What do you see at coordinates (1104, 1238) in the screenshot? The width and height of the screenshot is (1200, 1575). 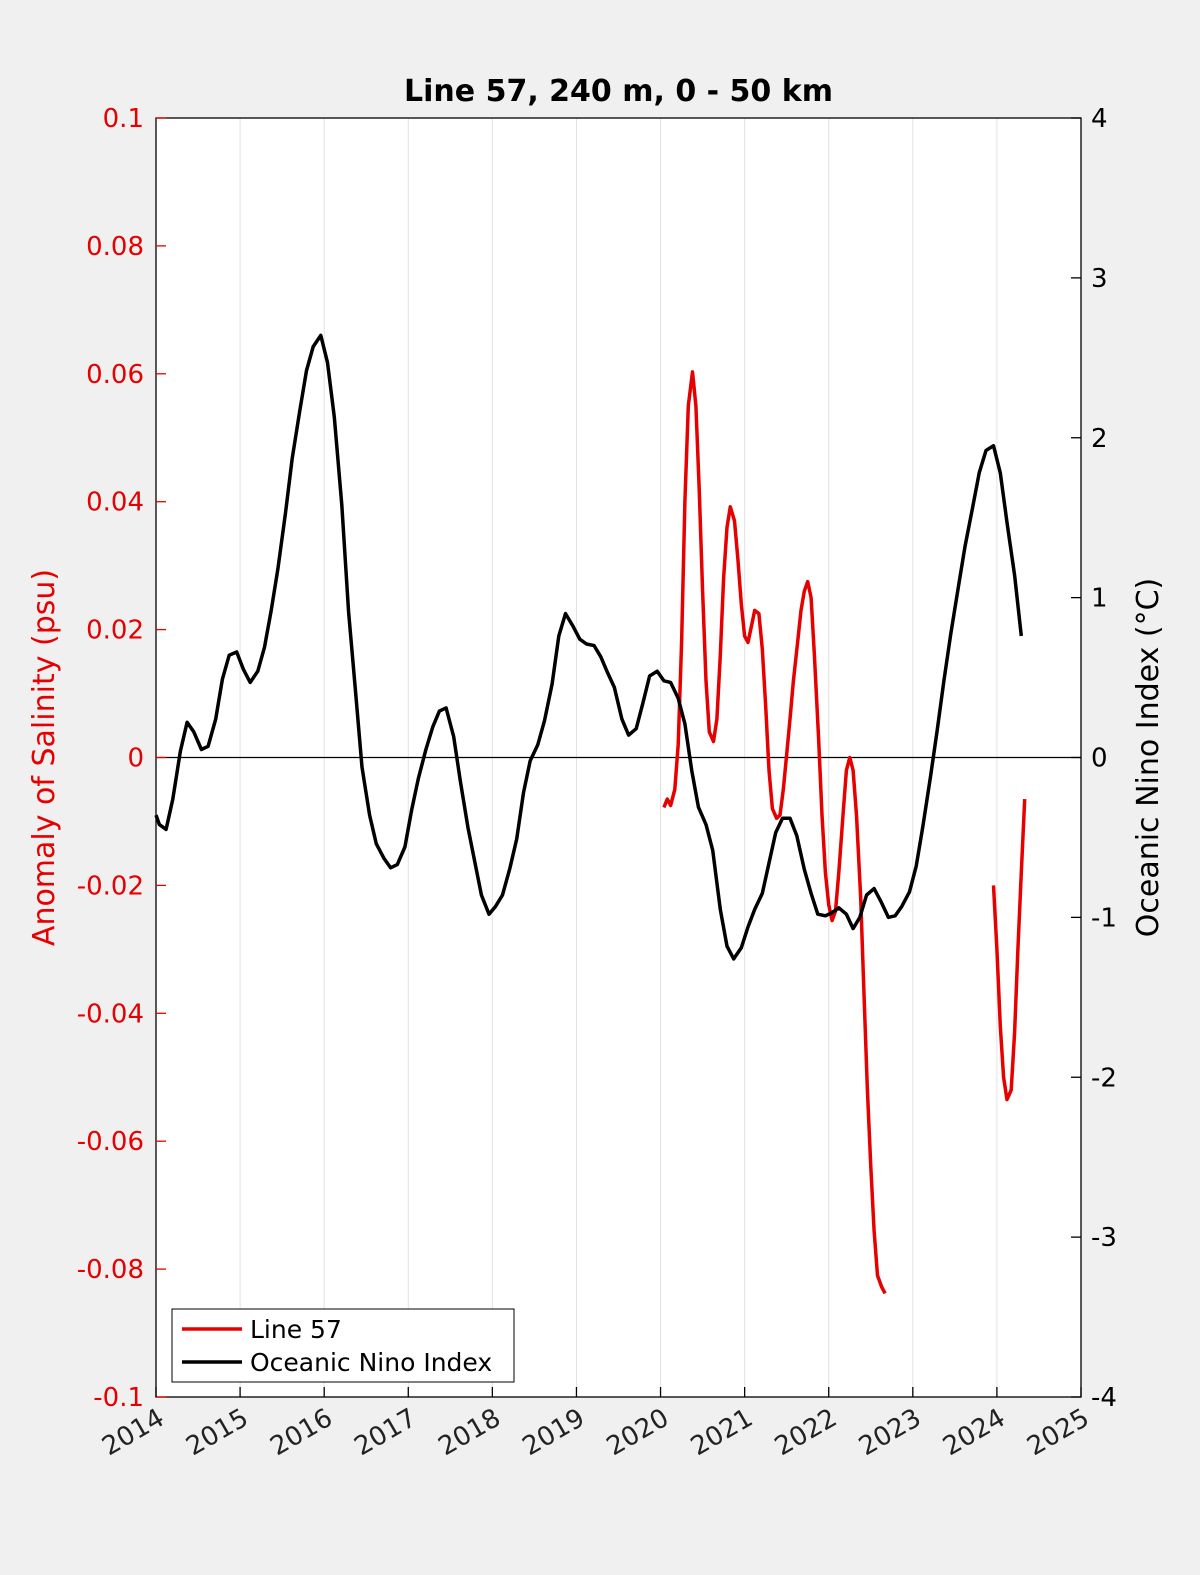 I see `right-tick-label: -3` at bounding box center [1104, 1238].